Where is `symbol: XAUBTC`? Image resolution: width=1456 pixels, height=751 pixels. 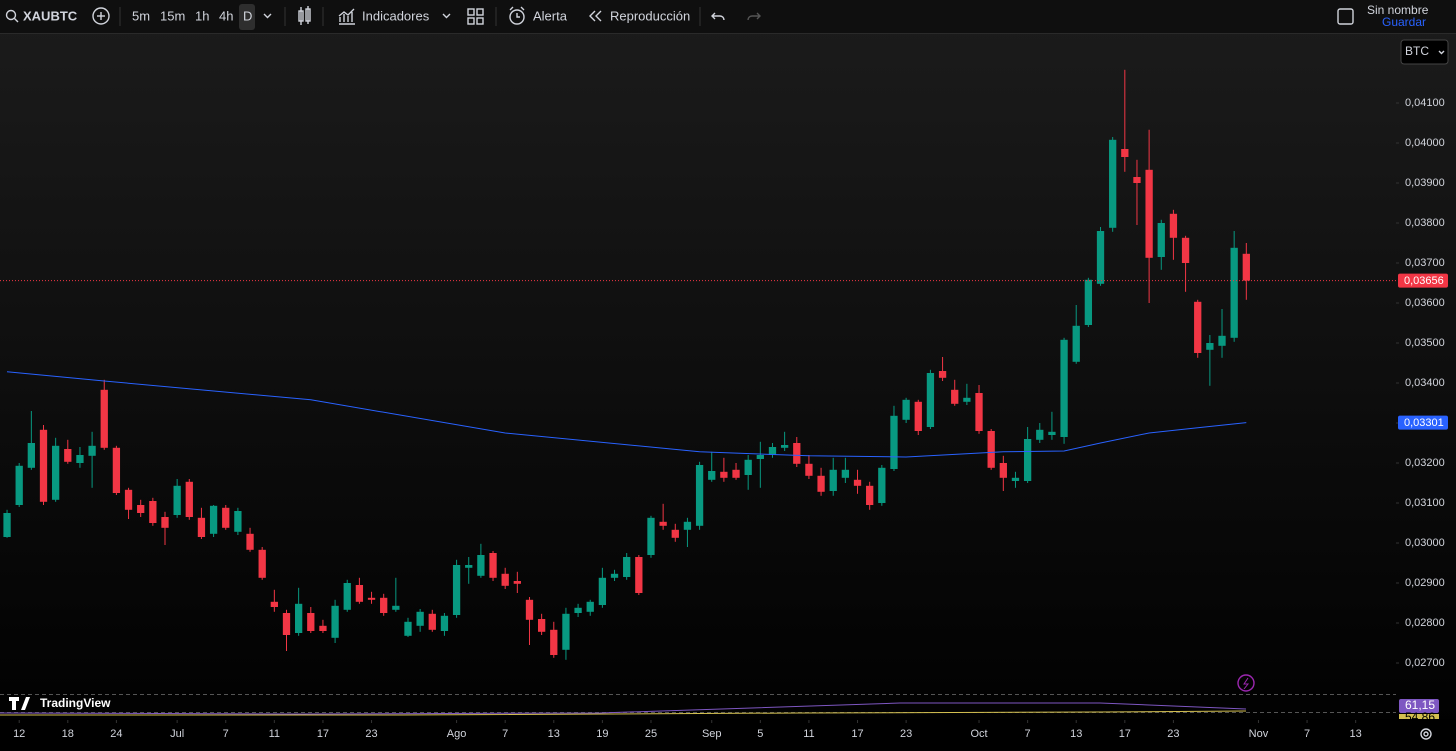
symbol: XAUBTC is located at coordinates (50, 15).